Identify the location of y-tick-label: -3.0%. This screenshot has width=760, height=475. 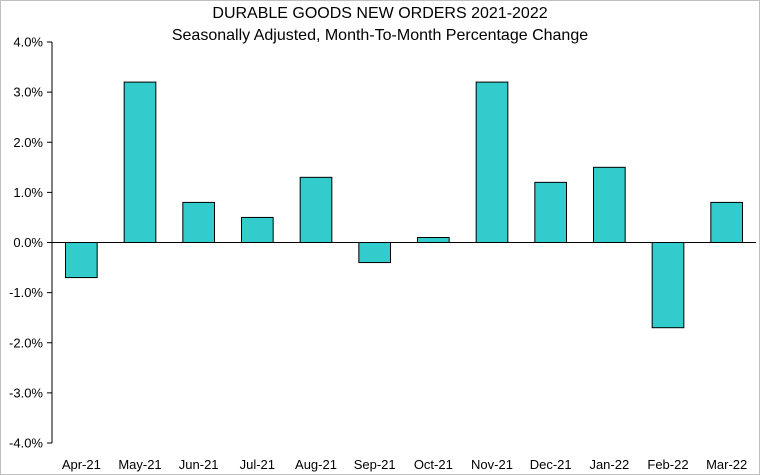
(26, 392).